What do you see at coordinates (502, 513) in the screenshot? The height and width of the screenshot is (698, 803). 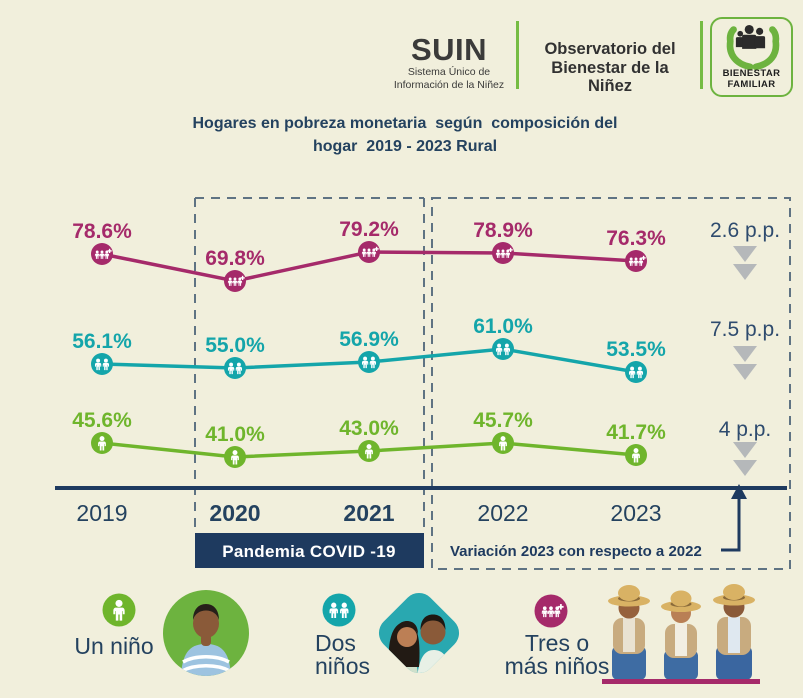 I see `x-axis-label: 2022` at bounding box center [502, 513].